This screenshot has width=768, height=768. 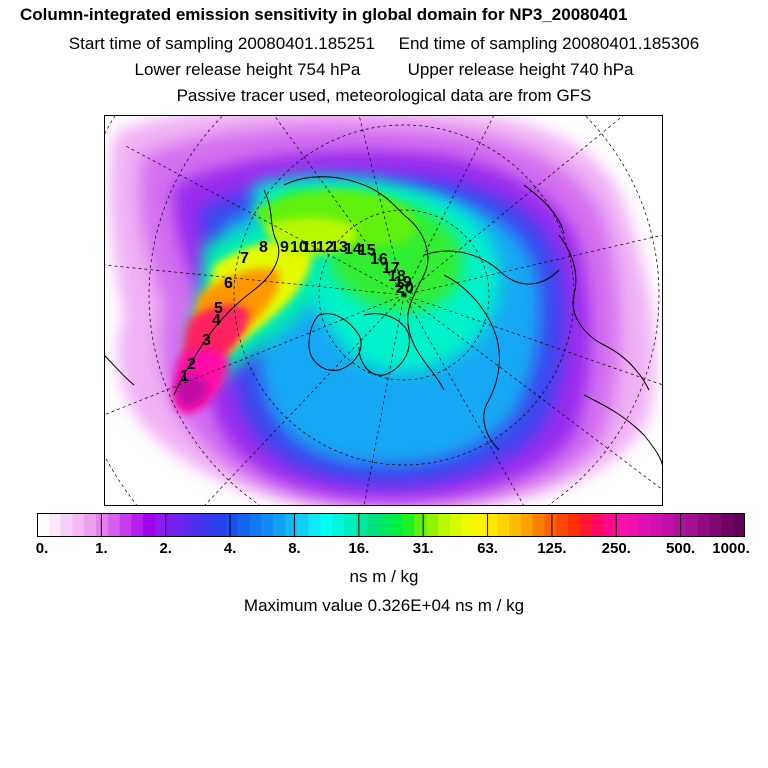 What do you see at coordinates (384, 605) in the screenshot?
I see `maximum-value: Maximum value 0.326E+04 ns m / kg` at bounding box center [384, 605].